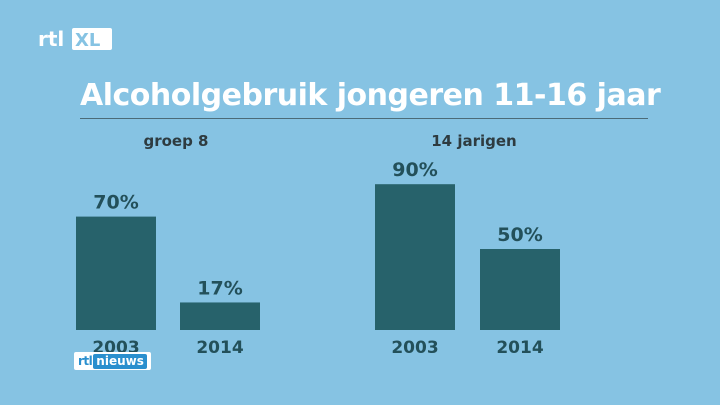 The image size is (720, 405). Describe the element at coordinates (120, 361) in the screenshot. I see `badge-nieuws-text: nieuws` at that location.